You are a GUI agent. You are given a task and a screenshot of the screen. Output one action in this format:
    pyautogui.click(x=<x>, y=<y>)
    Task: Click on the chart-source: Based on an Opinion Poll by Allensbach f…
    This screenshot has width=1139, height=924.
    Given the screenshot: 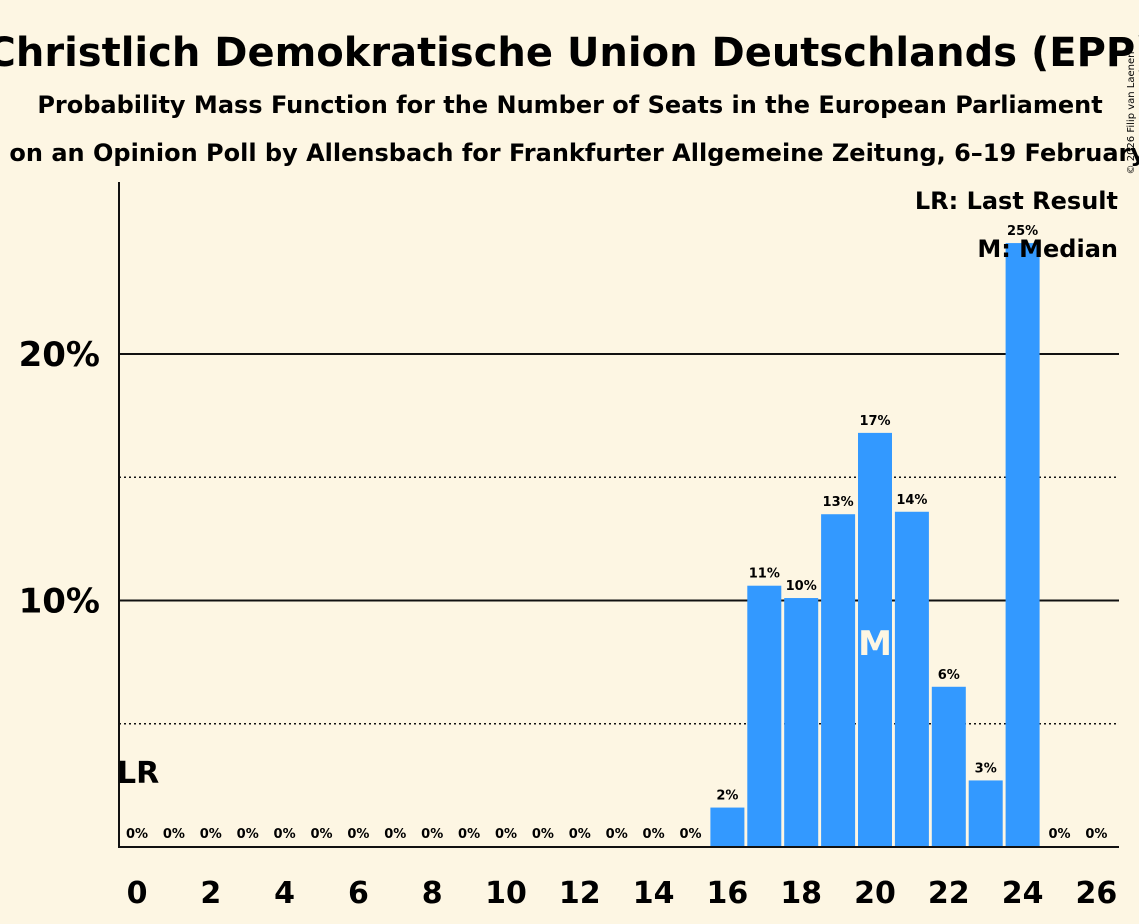 What is the action you would take?
    pyautogui.click(x=569, y=153)
    